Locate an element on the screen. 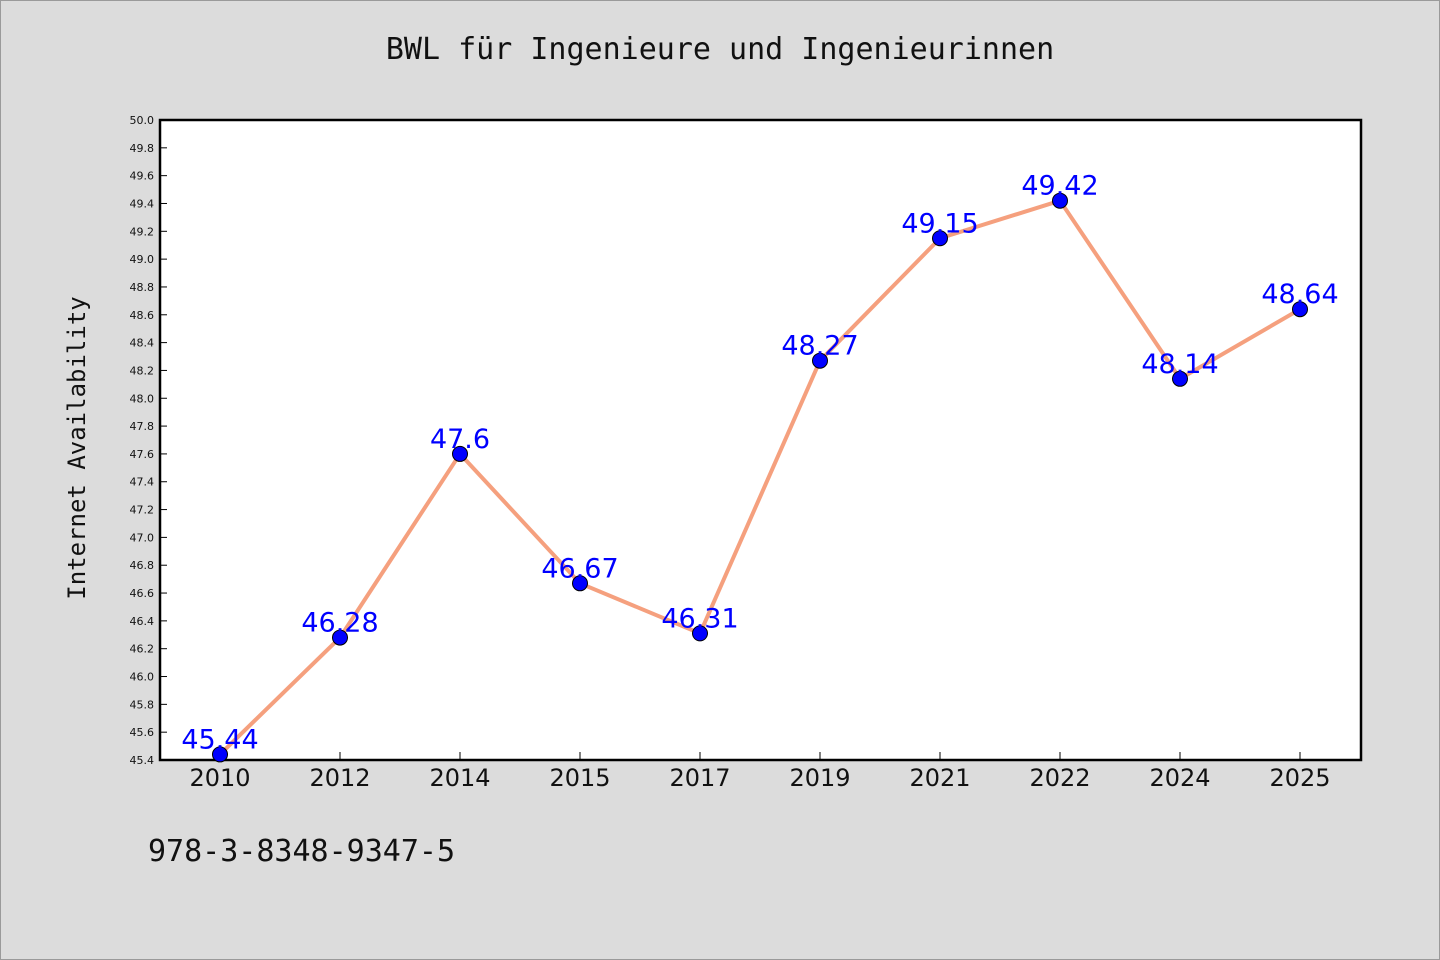 This screenshot has height=960, width=1440. x-tick-label: 2015 is located at coordinates (579, 778).